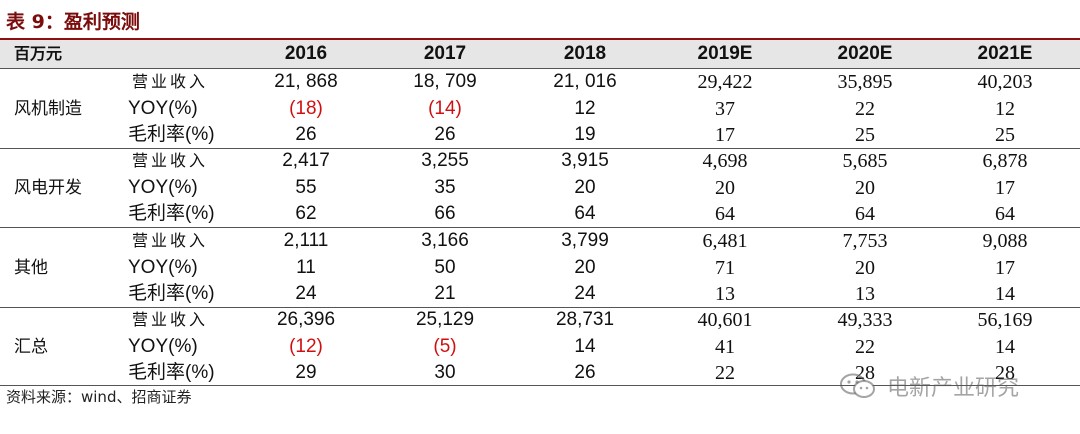  What do you see at coordinates (725, 53) in the screenshot?
I see `year-header-2019e: 2019E` at bounding box center [725, 53].